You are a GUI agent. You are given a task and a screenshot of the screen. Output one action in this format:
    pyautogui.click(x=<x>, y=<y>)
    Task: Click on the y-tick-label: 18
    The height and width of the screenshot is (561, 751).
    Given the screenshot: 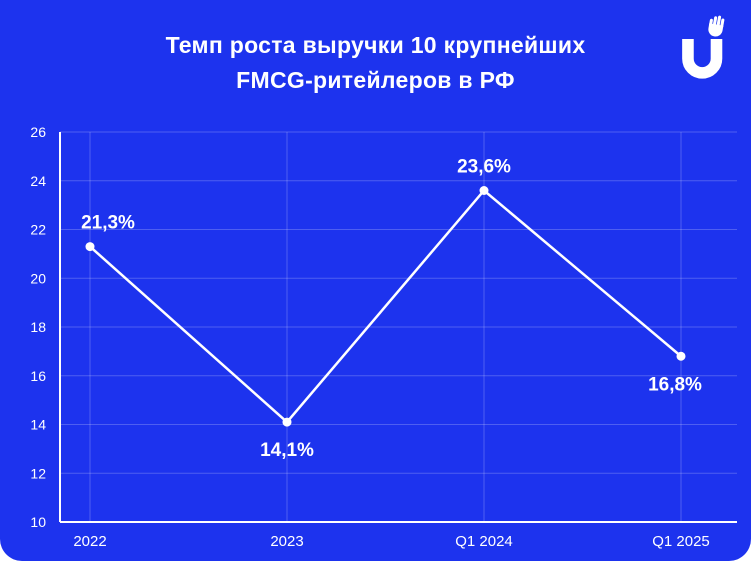 What is the action you would take?
    pyautogui.click(x=38, y=327)
    